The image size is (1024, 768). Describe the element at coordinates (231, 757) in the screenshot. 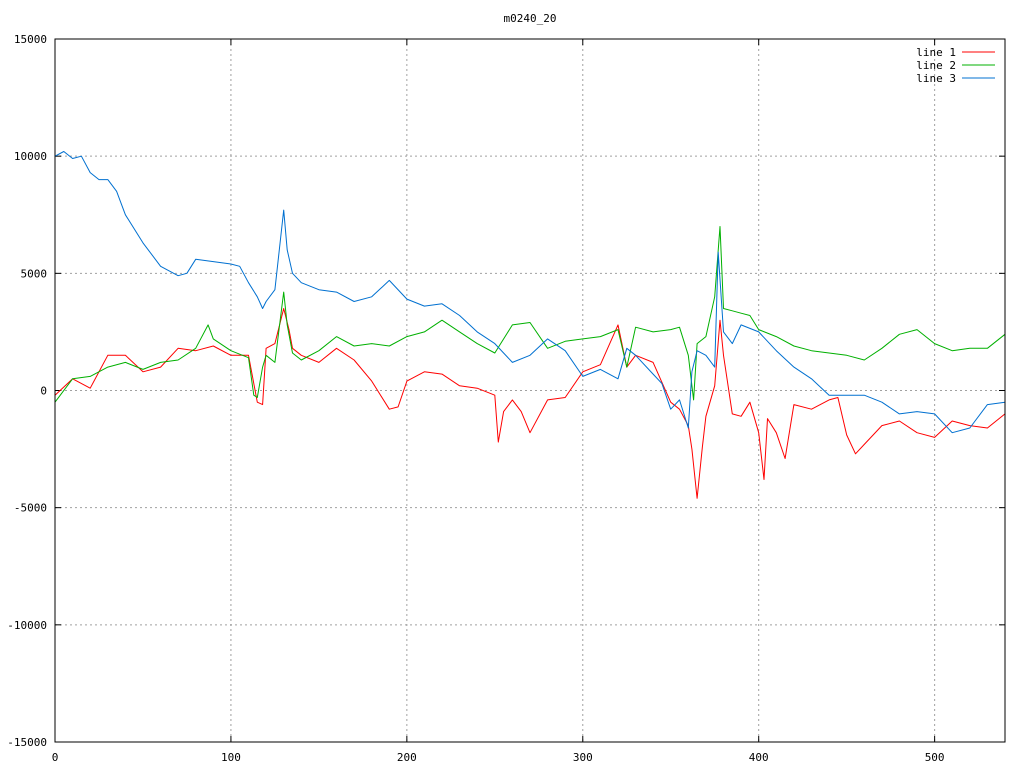

I see `x-tick-label: 100` at that location.